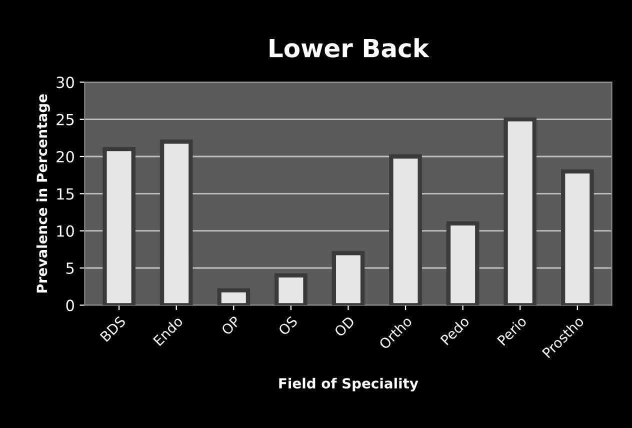  Describe the element at coordinates (65, 194) in the screenshot. I see `y-tick-label: 15` at that location.